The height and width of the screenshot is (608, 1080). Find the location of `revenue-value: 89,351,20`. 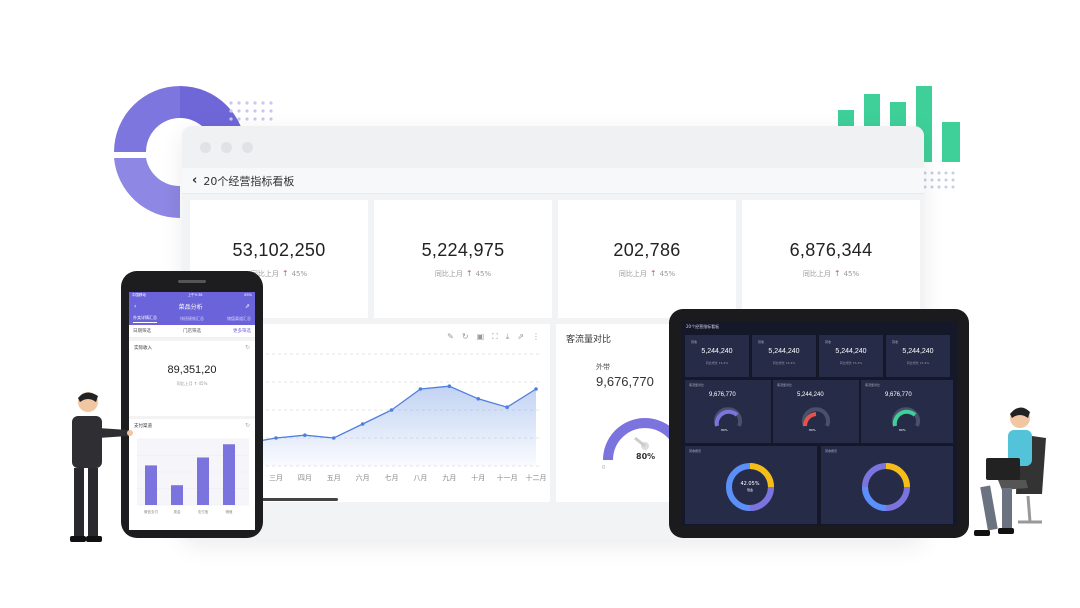

revenue-value: 89,351,20 is located at coordinates (192, 370).